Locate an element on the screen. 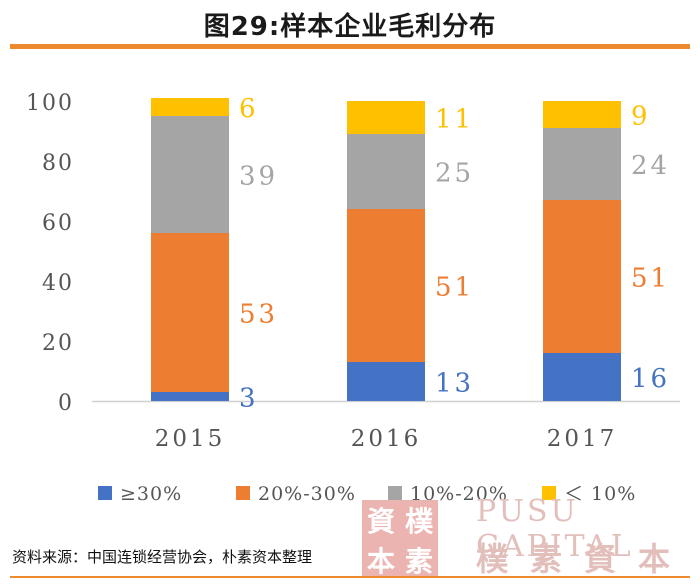 The image size is (700, 586). watermark-seal-char: 素 is located at coordinates (418, 561).